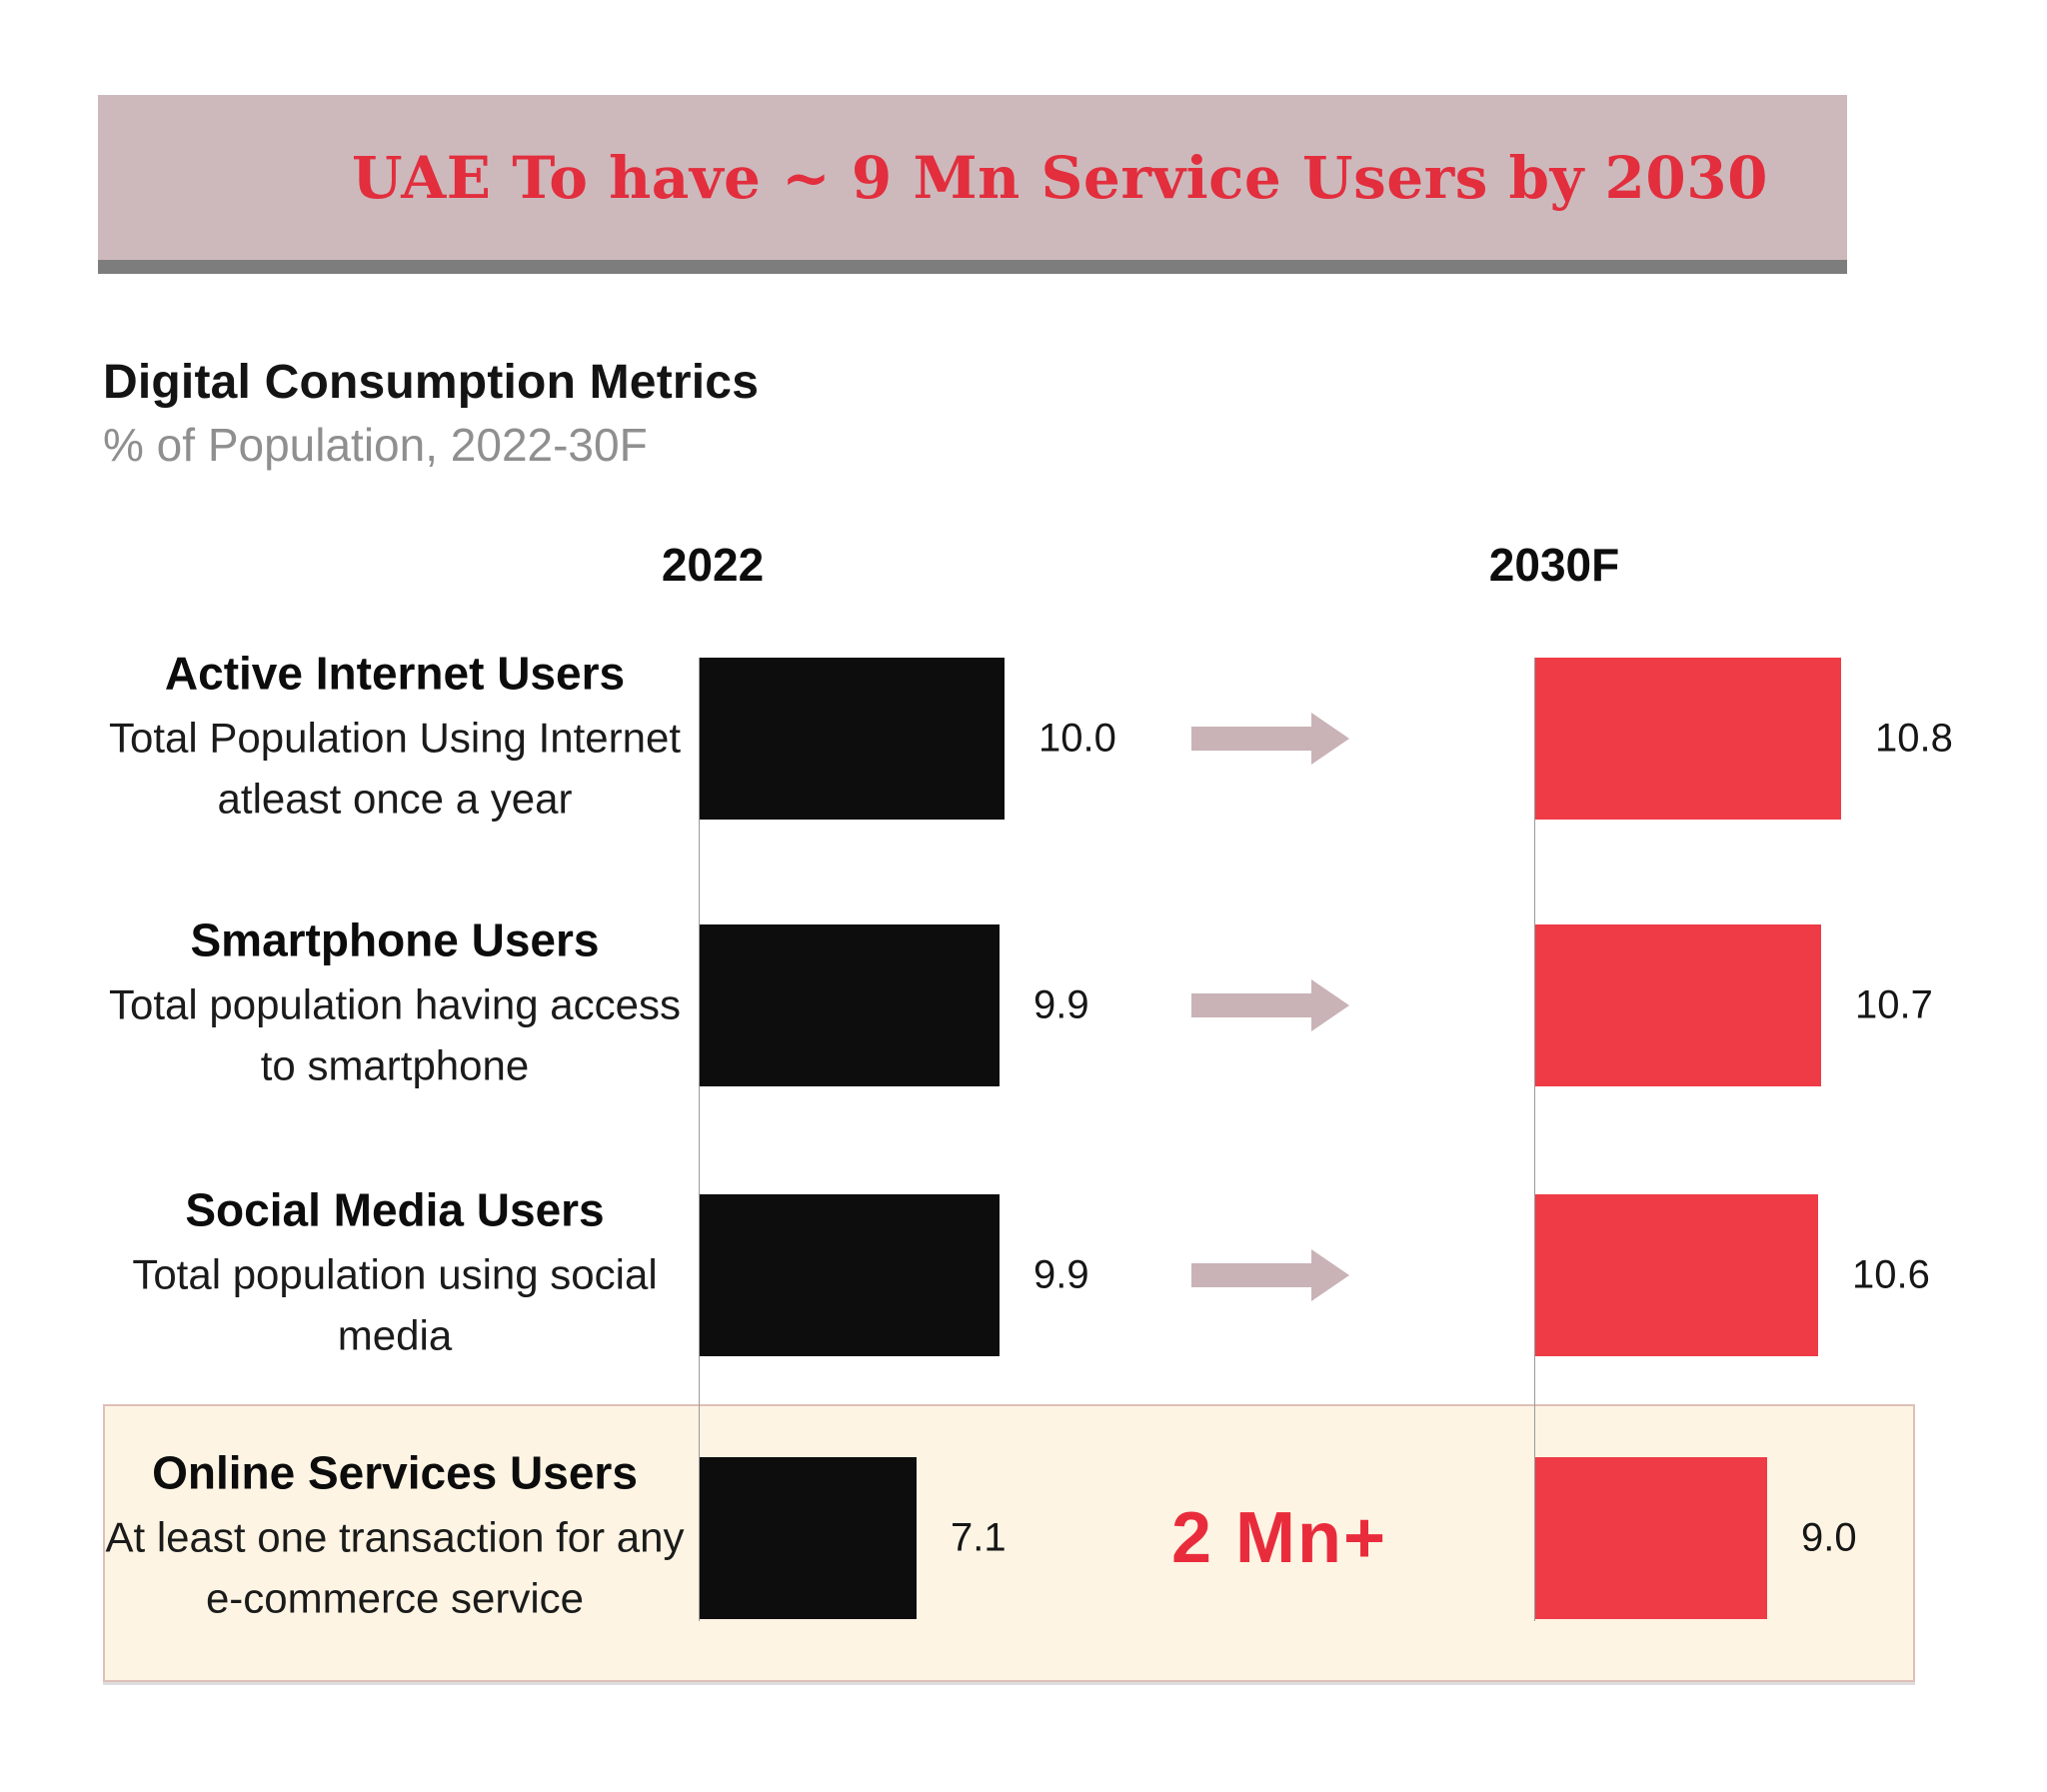  I want to click on row-label-title: Online Services Users, so click(395, 1472).